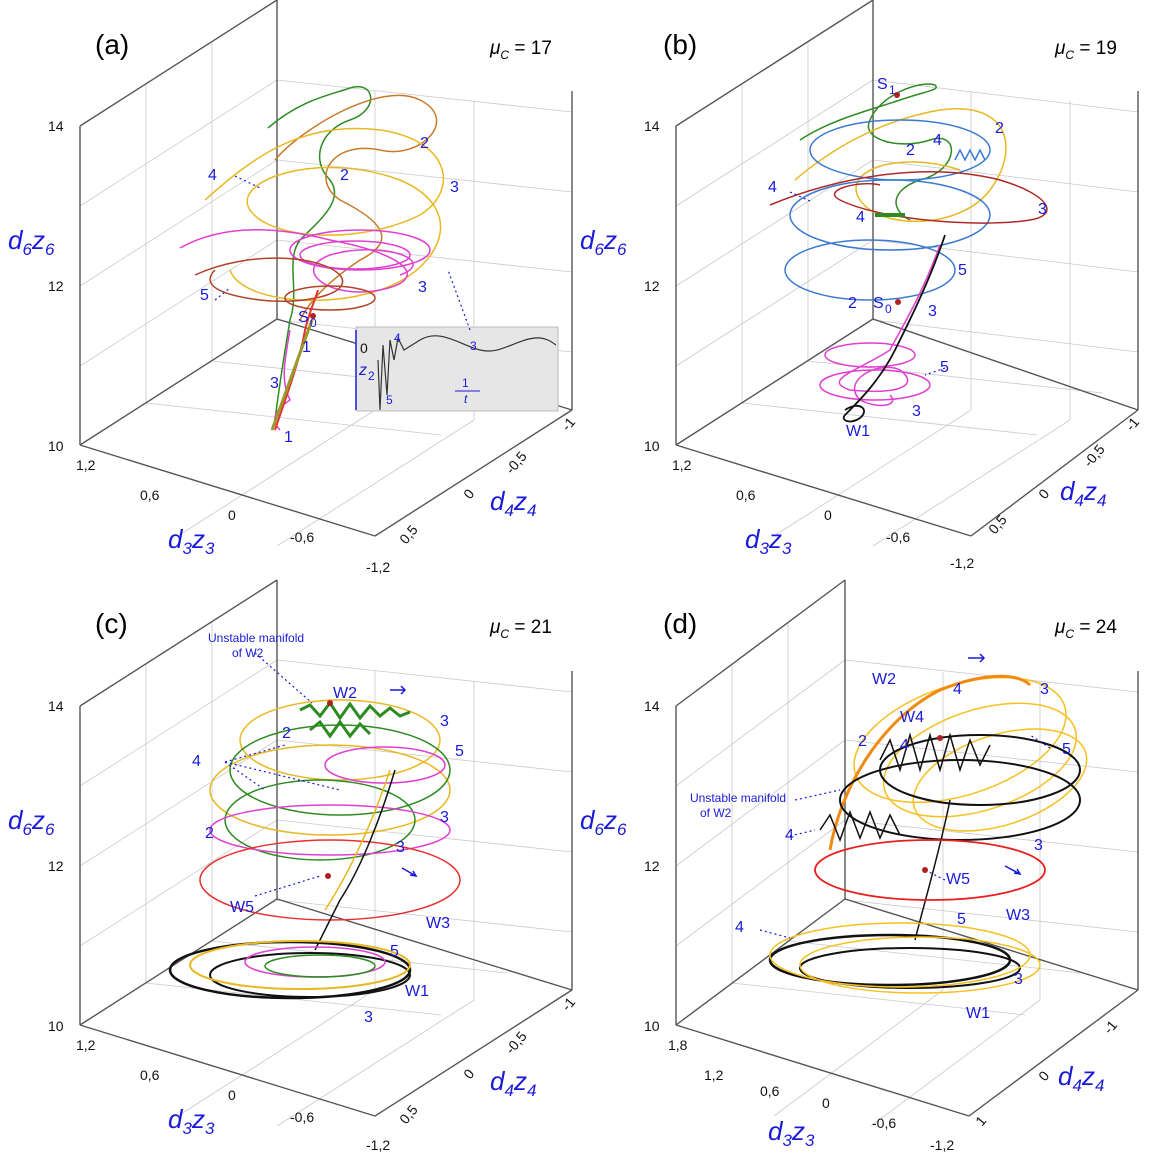 Image resolution: width=1153 pixels, height=1157 pixels. Describe the element at coordinates (970, 155) in the screenshot. I see `series-blue-mark` at that location.